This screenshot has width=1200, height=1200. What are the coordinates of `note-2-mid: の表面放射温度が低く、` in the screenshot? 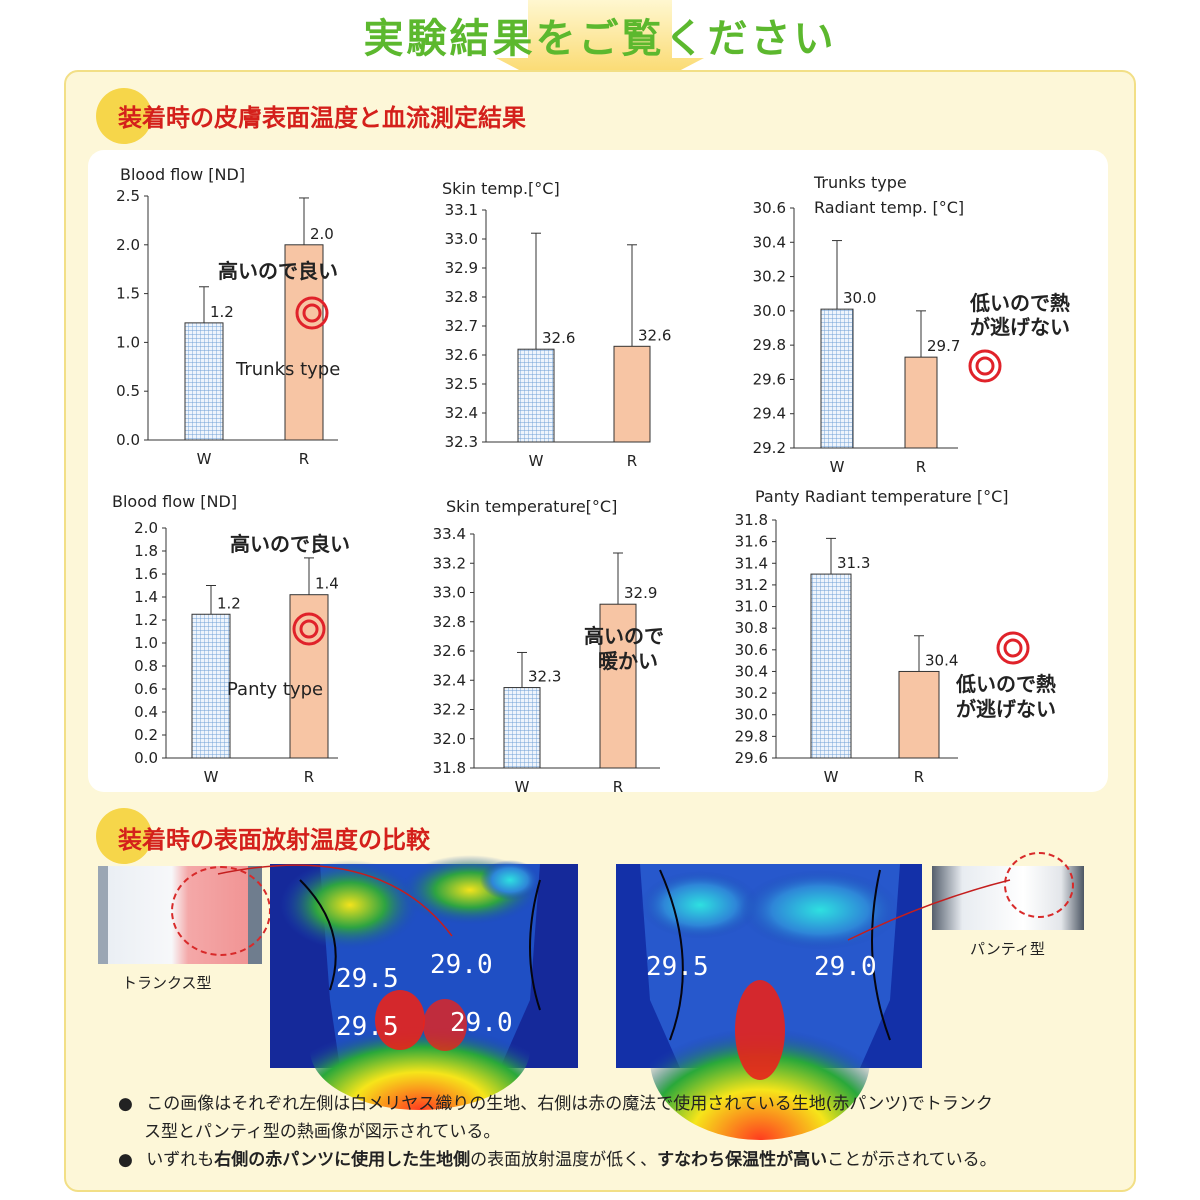 It's located at (564, 1160).